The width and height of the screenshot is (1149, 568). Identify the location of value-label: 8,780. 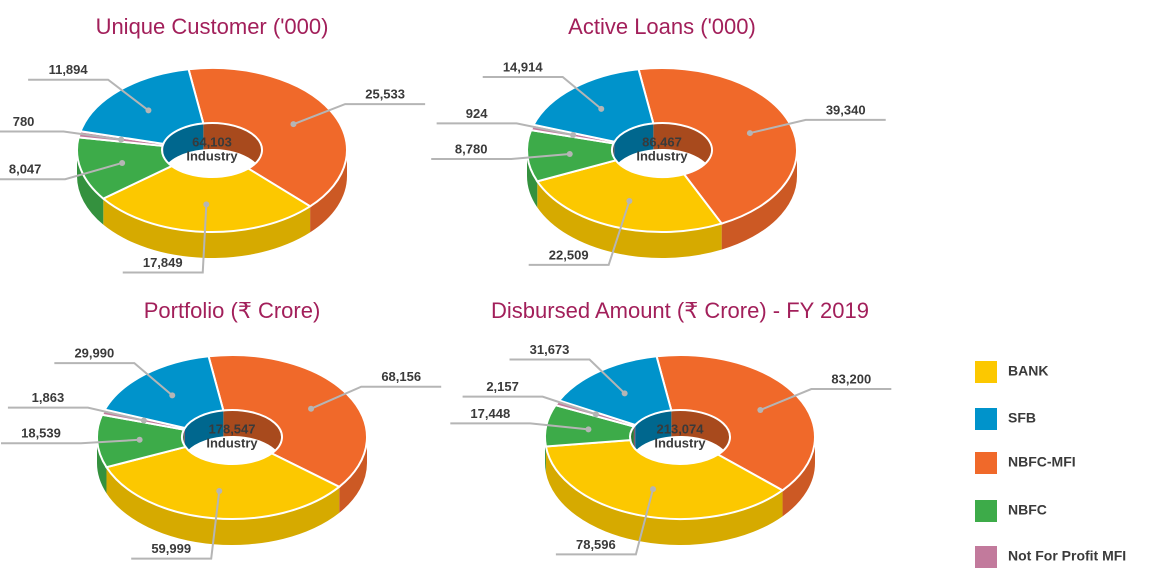
(471, 148).